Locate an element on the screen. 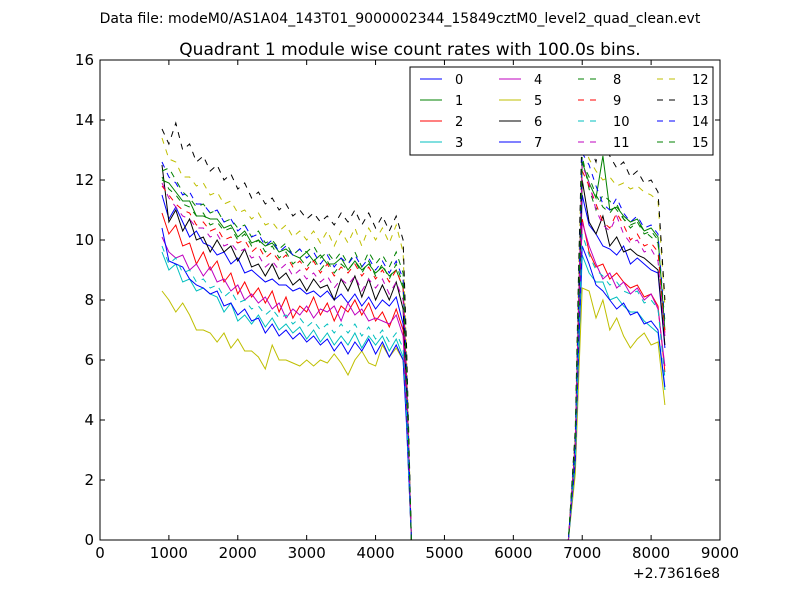 The image size is (800, 604). x-tick-label: 1000 is located at coordinates (169, 553).